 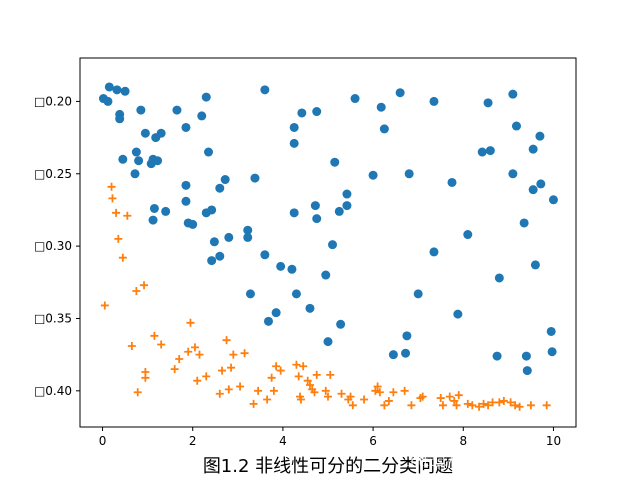 I want to click on x-tick-label: 4, so click(x=283, y=441).